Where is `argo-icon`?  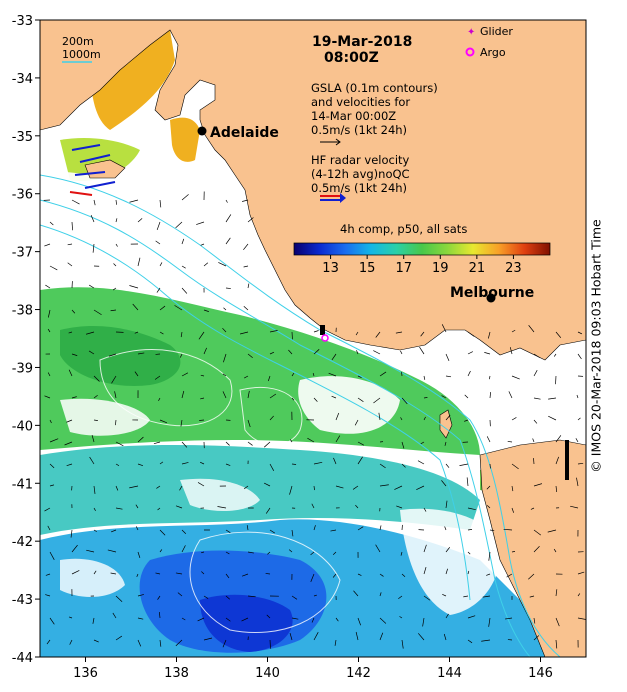
argo-icon is located at coordinates (470, 52).